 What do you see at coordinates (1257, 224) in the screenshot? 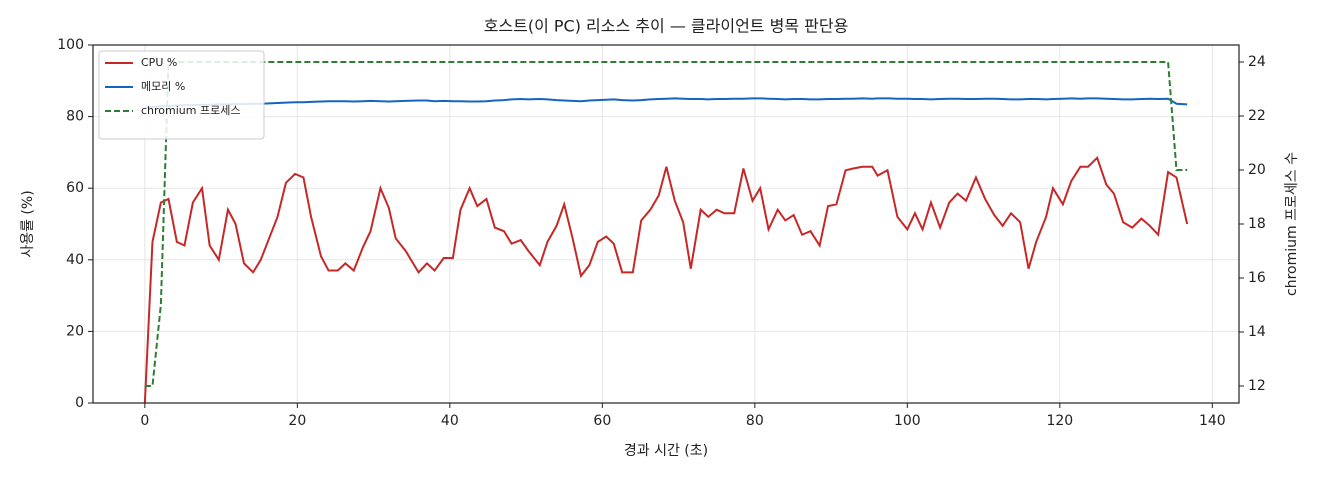
I see `y2-tick-label: 18` at bounding box center [1257, 224].